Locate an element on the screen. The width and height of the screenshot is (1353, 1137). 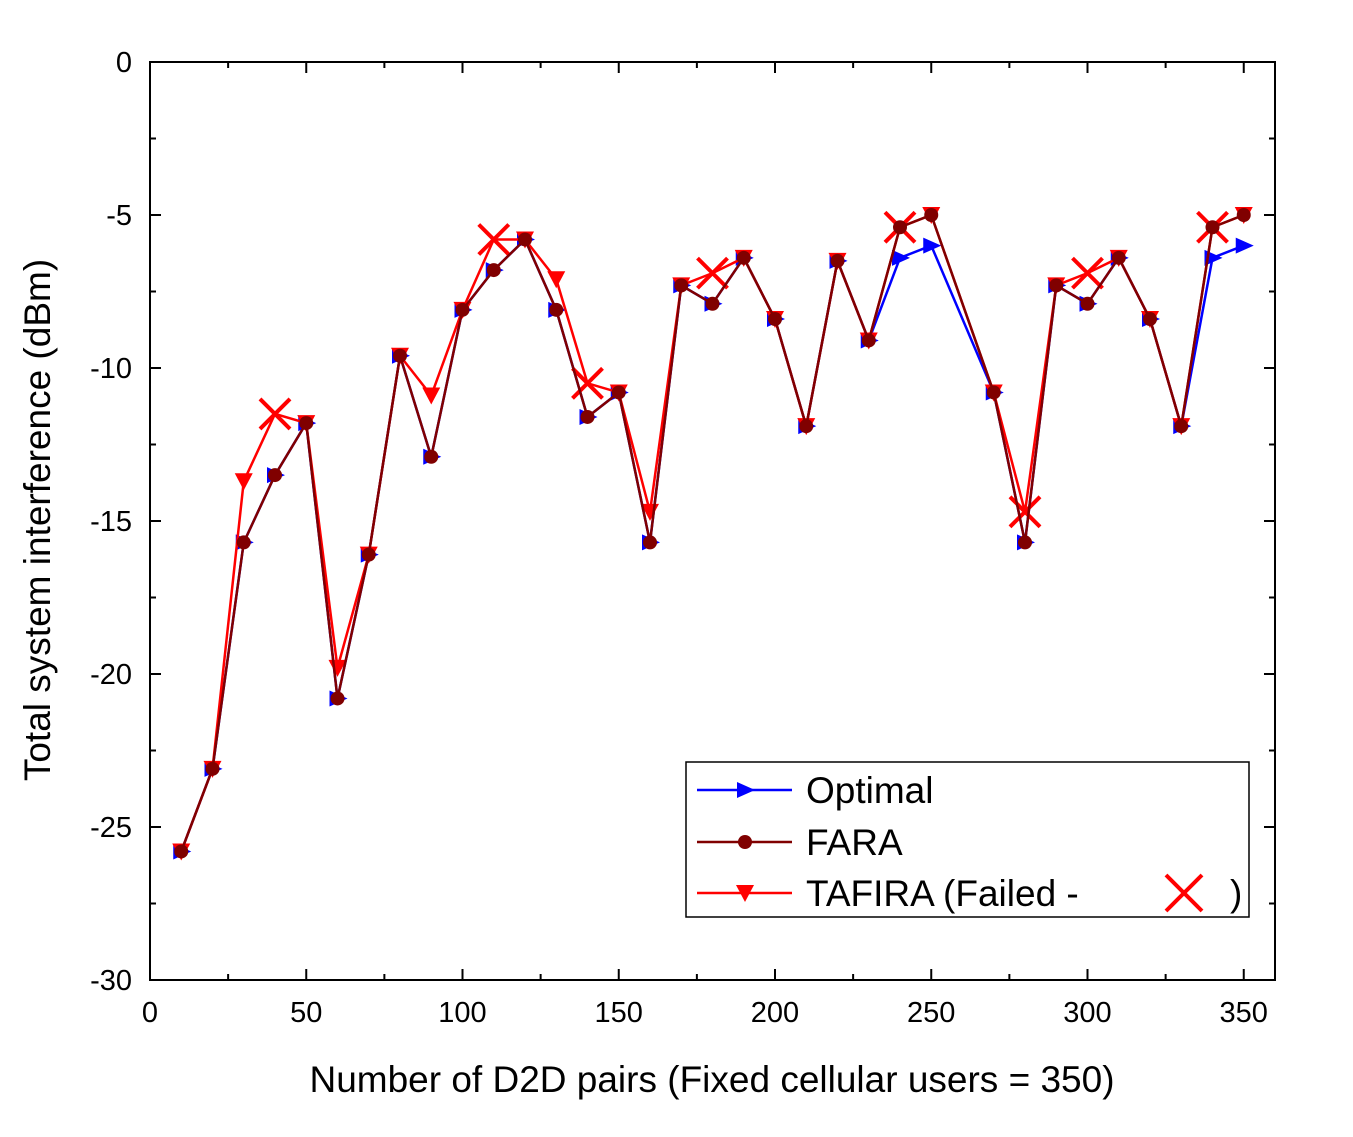
legend-failed-x is located at coordinates (1184, 893).